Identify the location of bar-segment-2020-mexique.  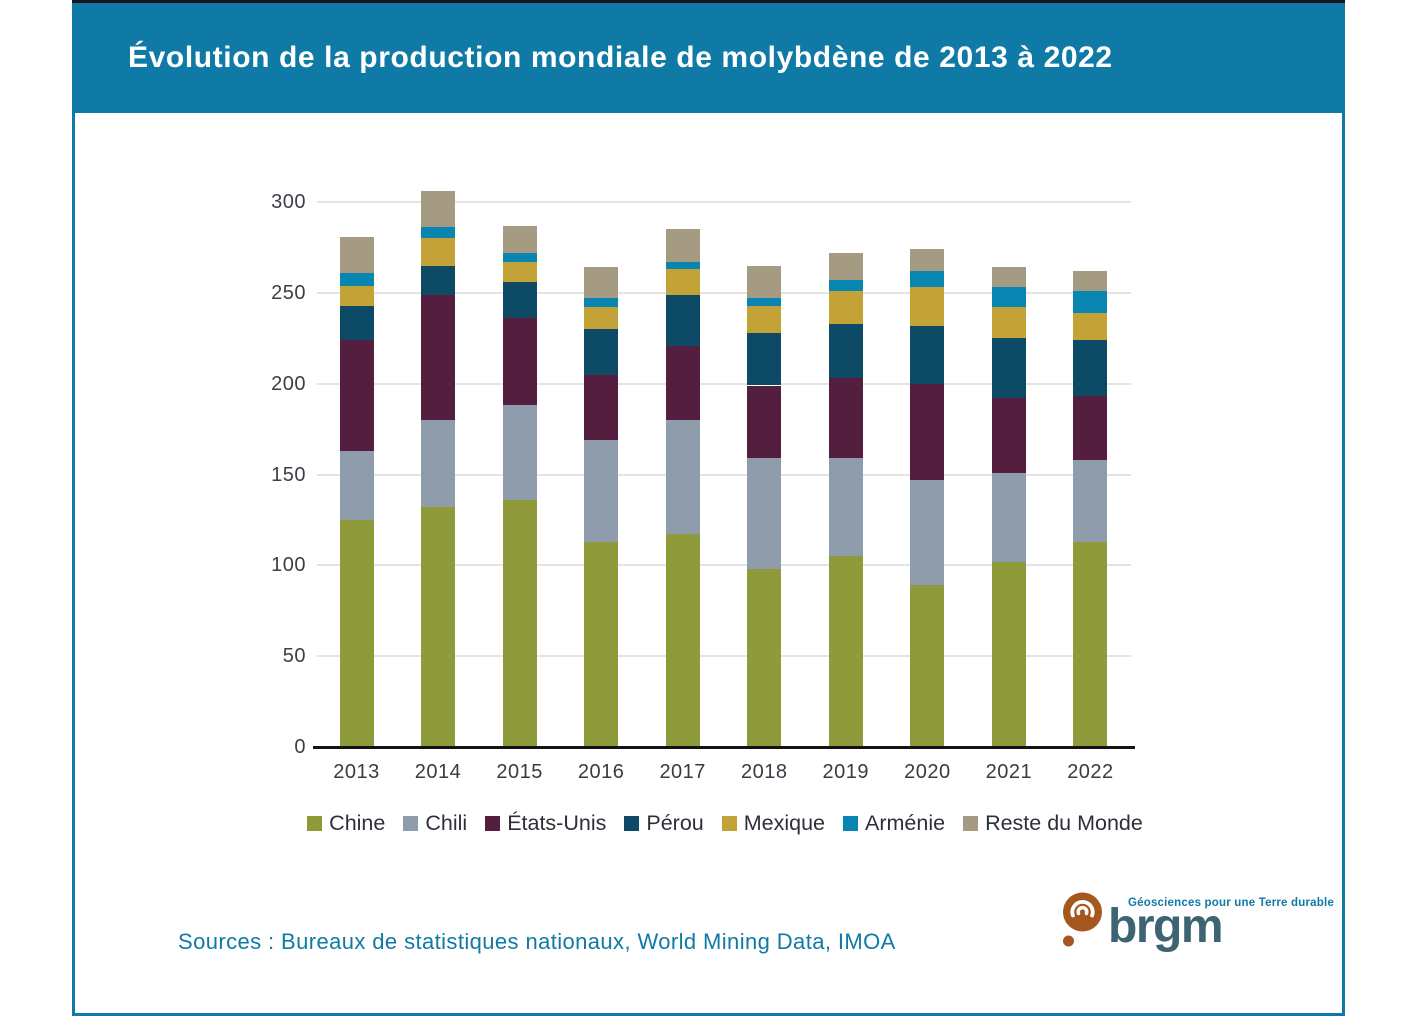
(927, 306).